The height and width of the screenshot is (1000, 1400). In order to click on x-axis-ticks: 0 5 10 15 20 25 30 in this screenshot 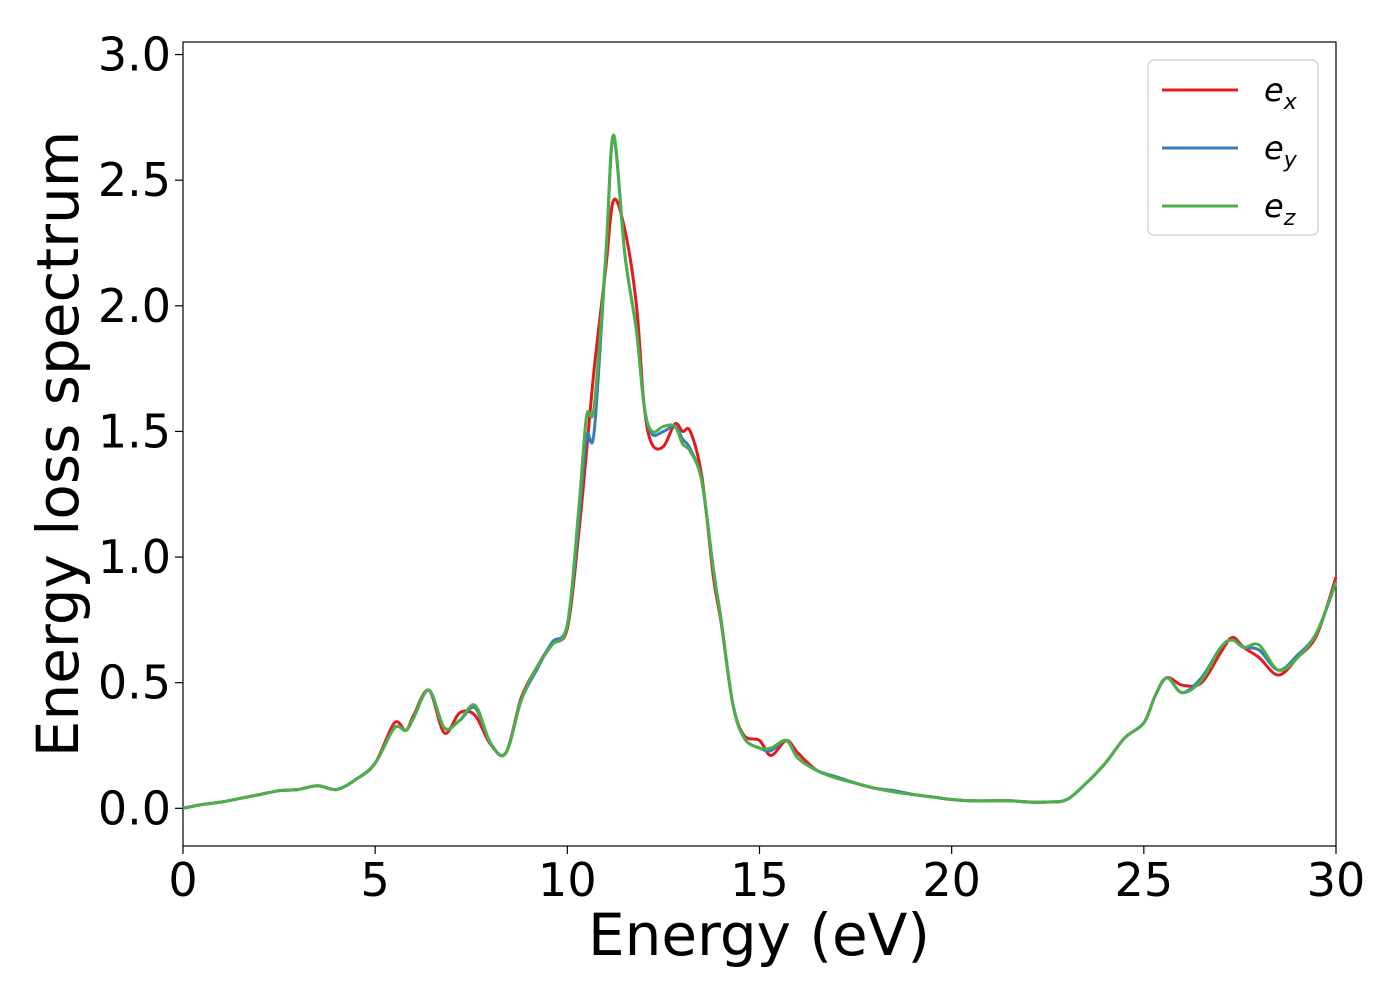, I will do `click(766, 876)`.